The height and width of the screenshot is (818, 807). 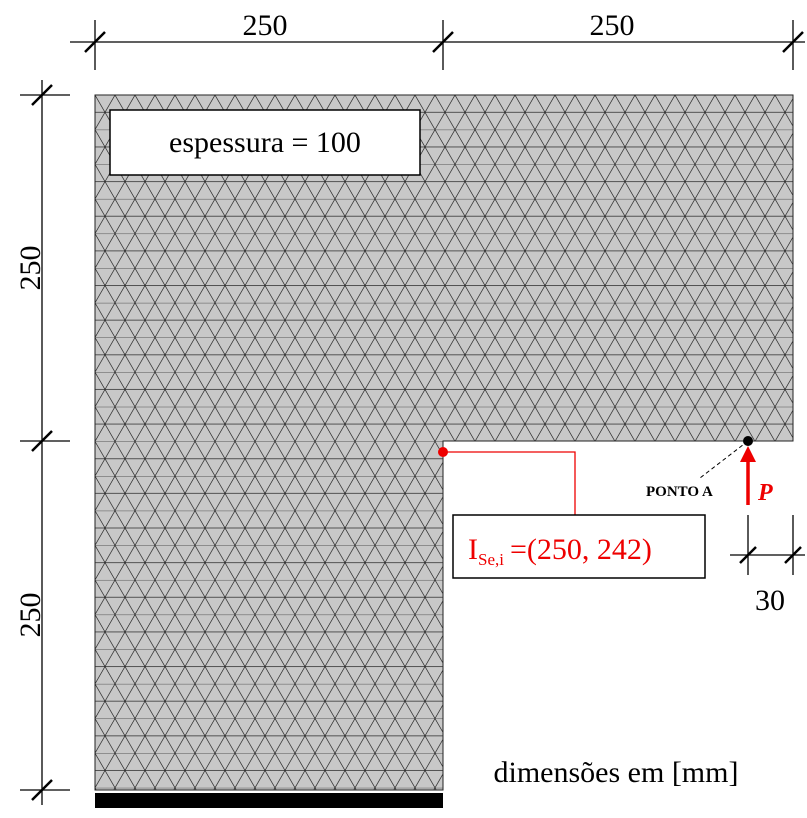 What do you see at coordinates (748, 441) in the screenshot?
I see `point-a` at bounding box center [748, 441].